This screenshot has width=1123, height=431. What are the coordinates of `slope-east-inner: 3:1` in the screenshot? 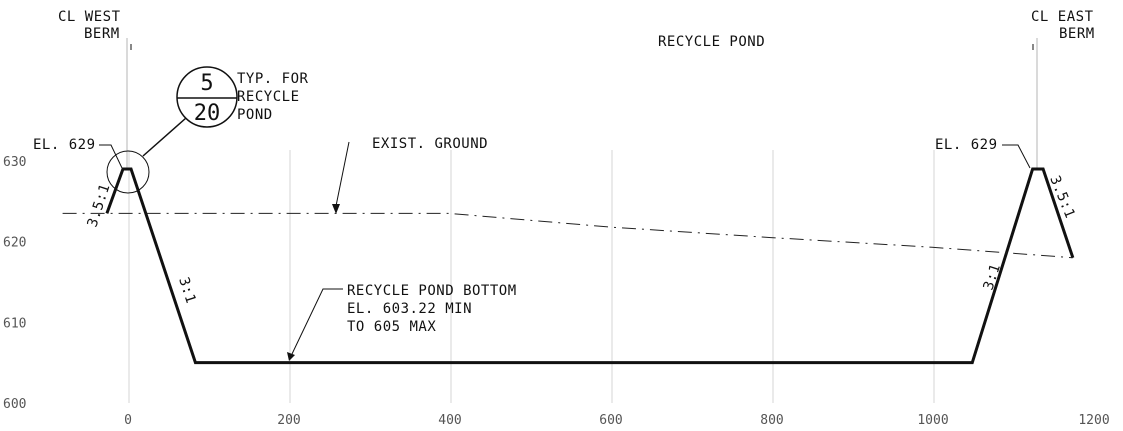 It's located at (992, 277).